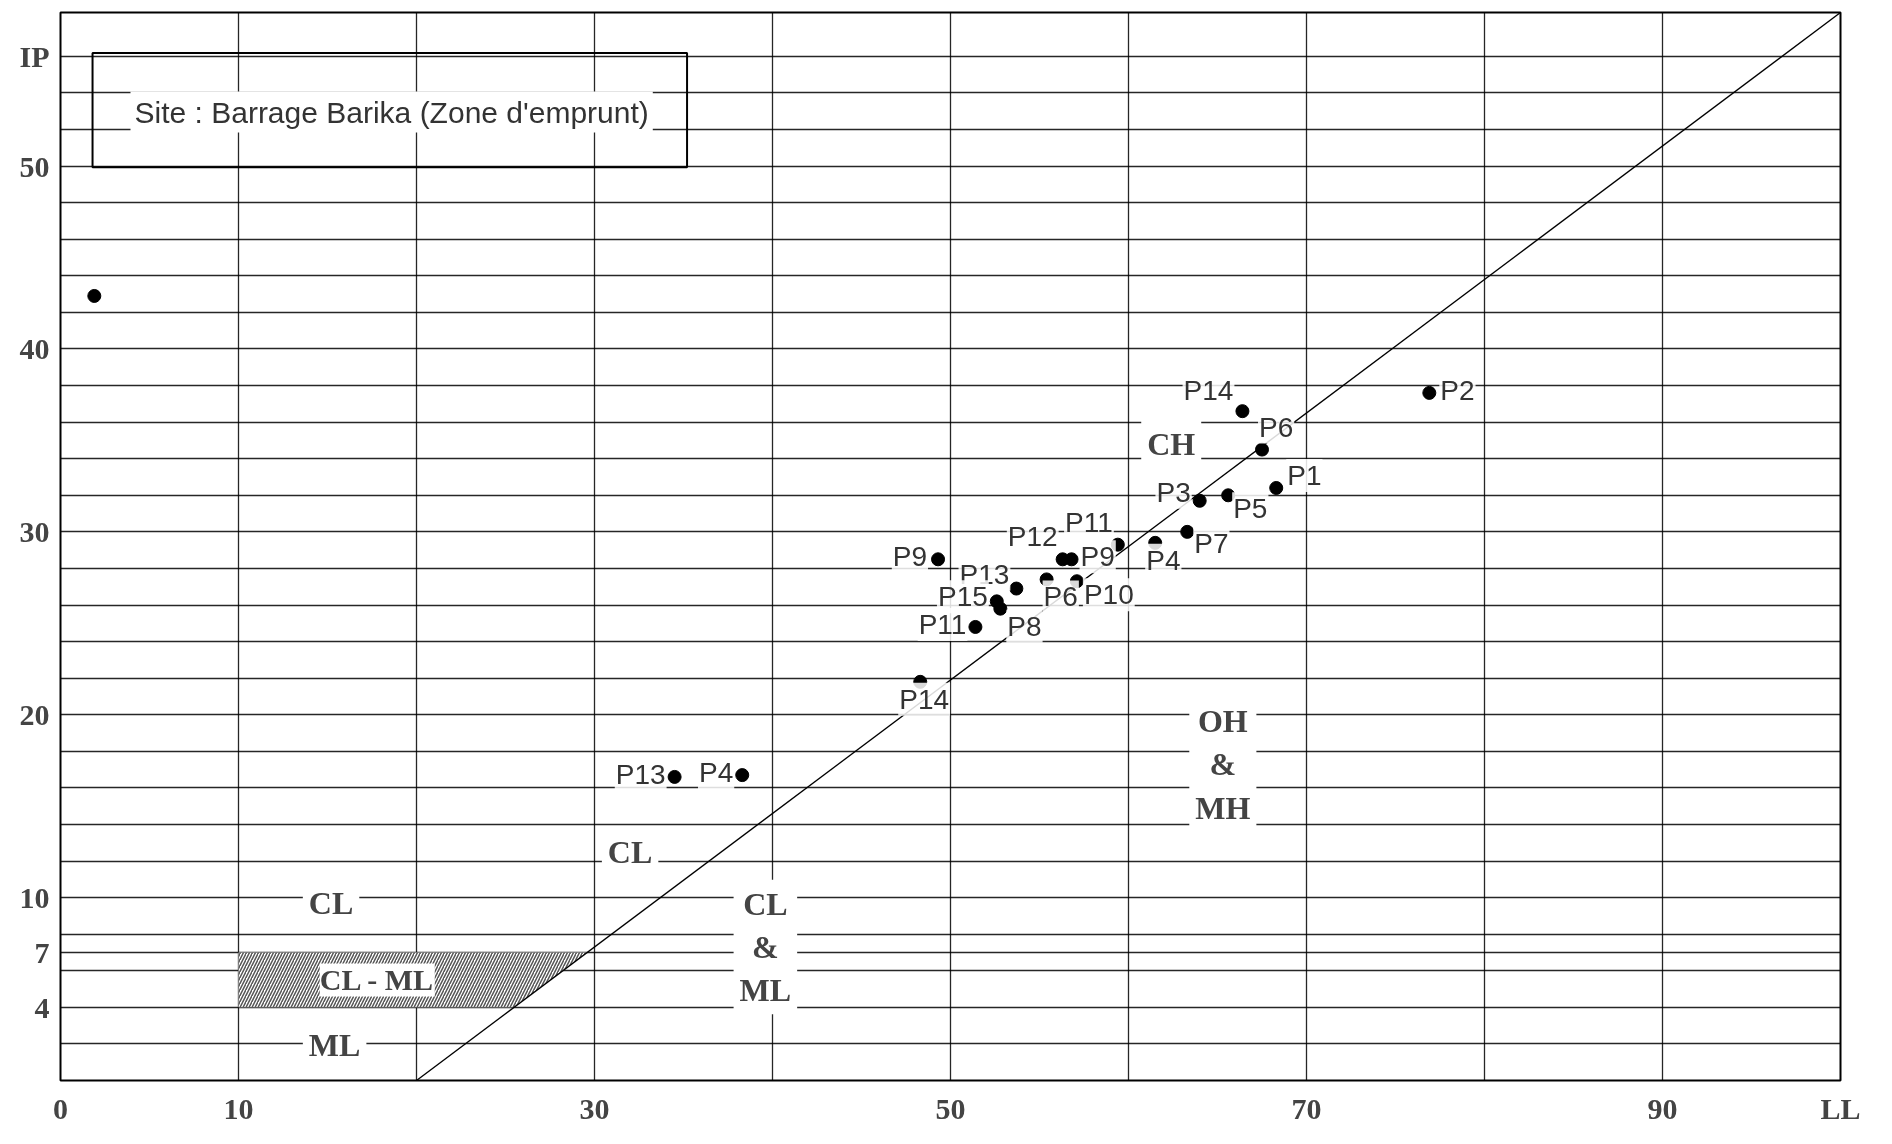  What do you see at coordinates (34, 56) in the screenshot?
I see `y-tick-label: IP` at bounding box center [34, 56].